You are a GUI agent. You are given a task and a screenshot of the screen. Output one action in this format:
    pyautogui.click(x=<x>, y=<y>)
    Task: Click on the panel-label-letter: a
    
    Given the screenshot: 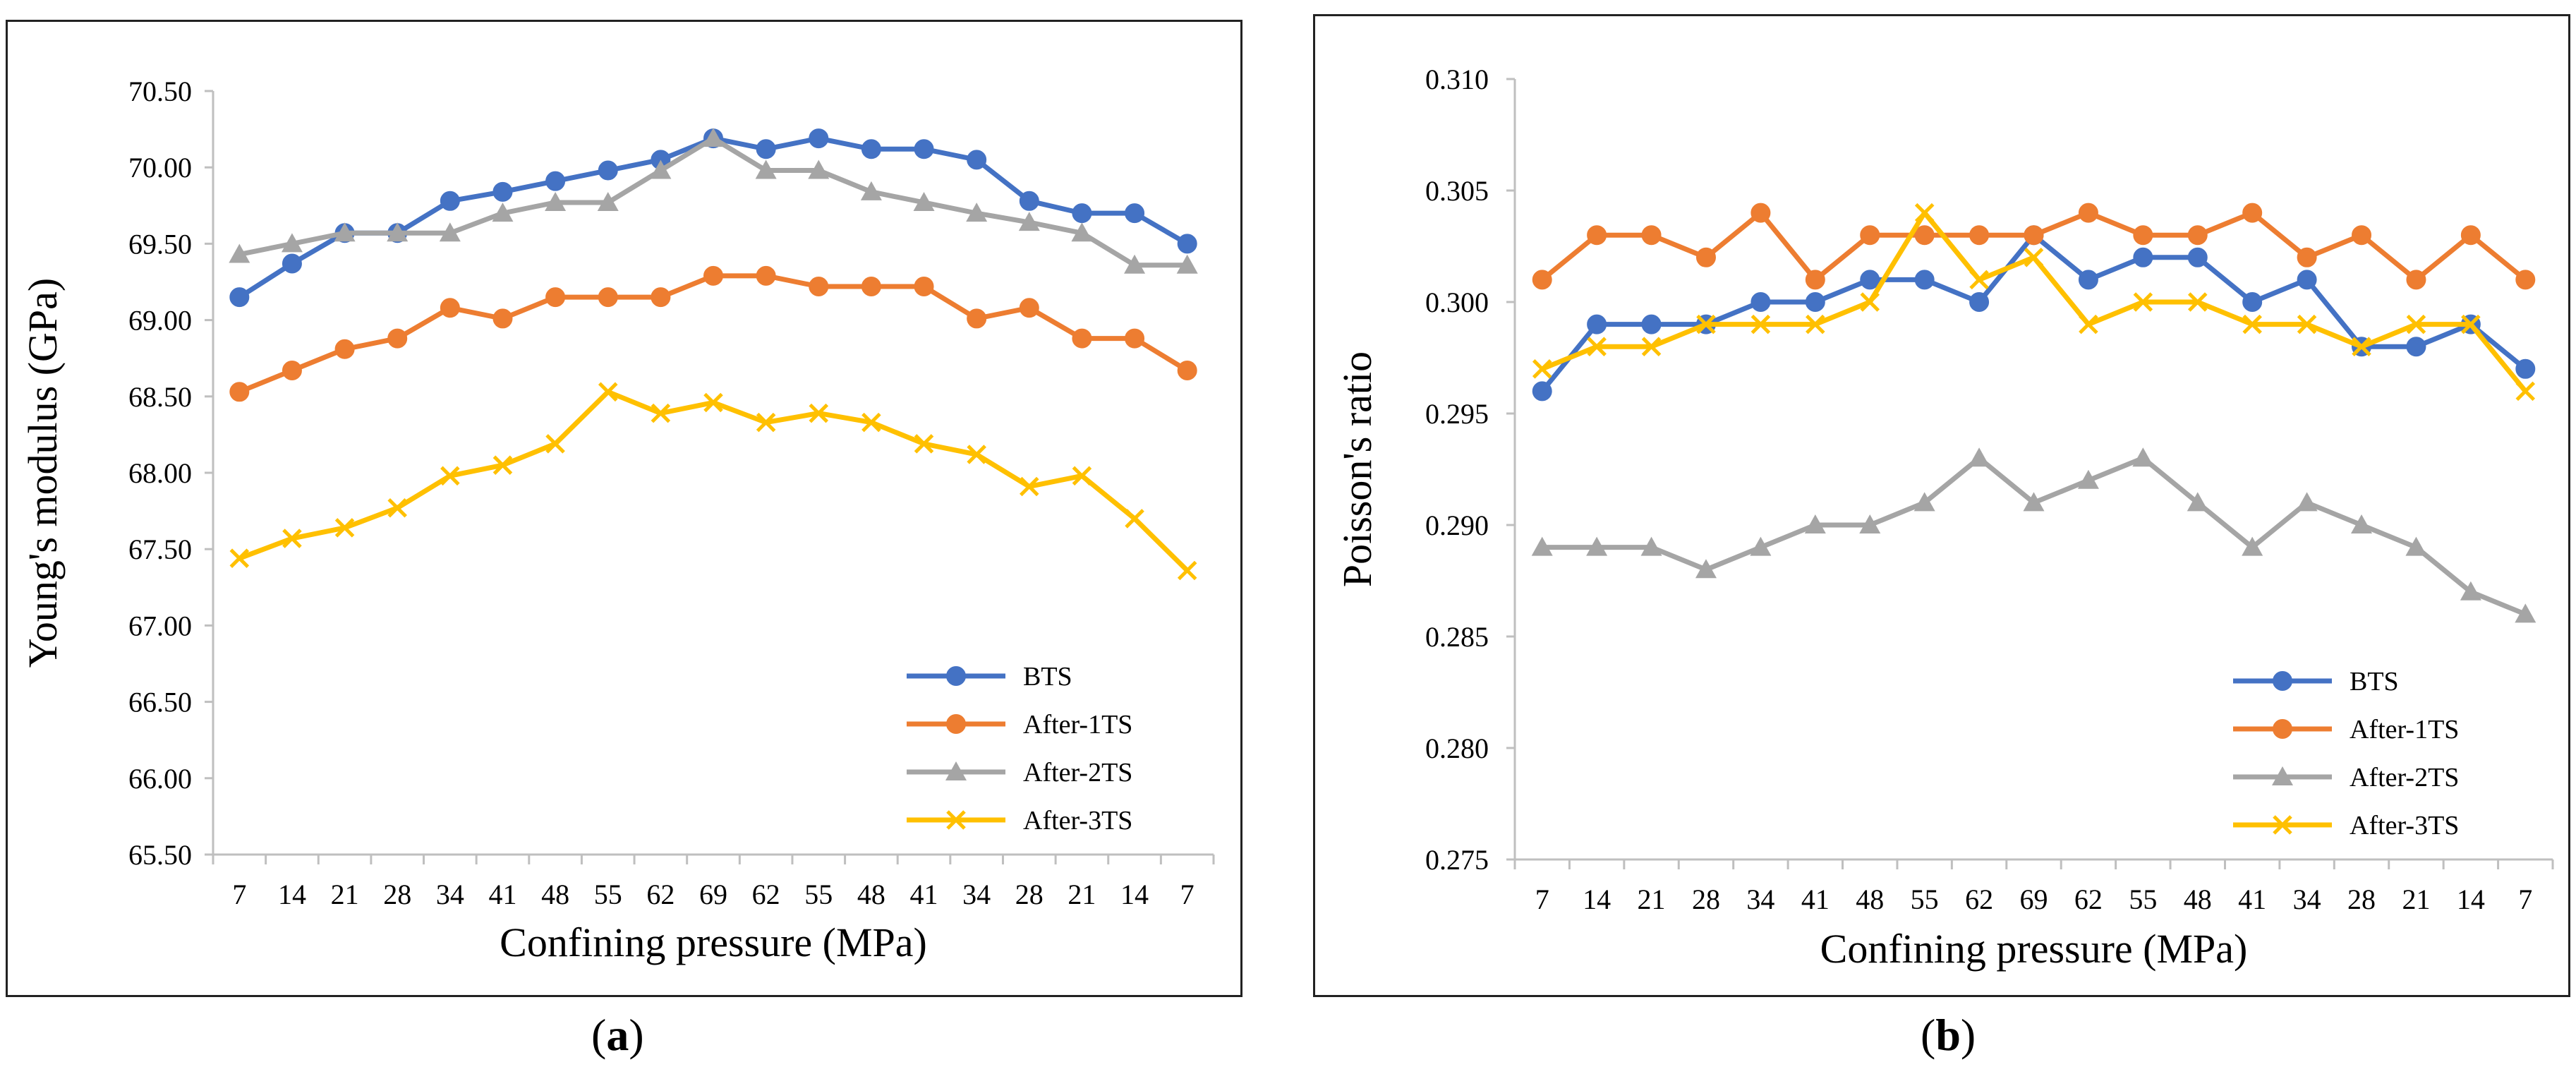 What is the action you would take?
    pyautogui.click(x=617, y=1035)
    